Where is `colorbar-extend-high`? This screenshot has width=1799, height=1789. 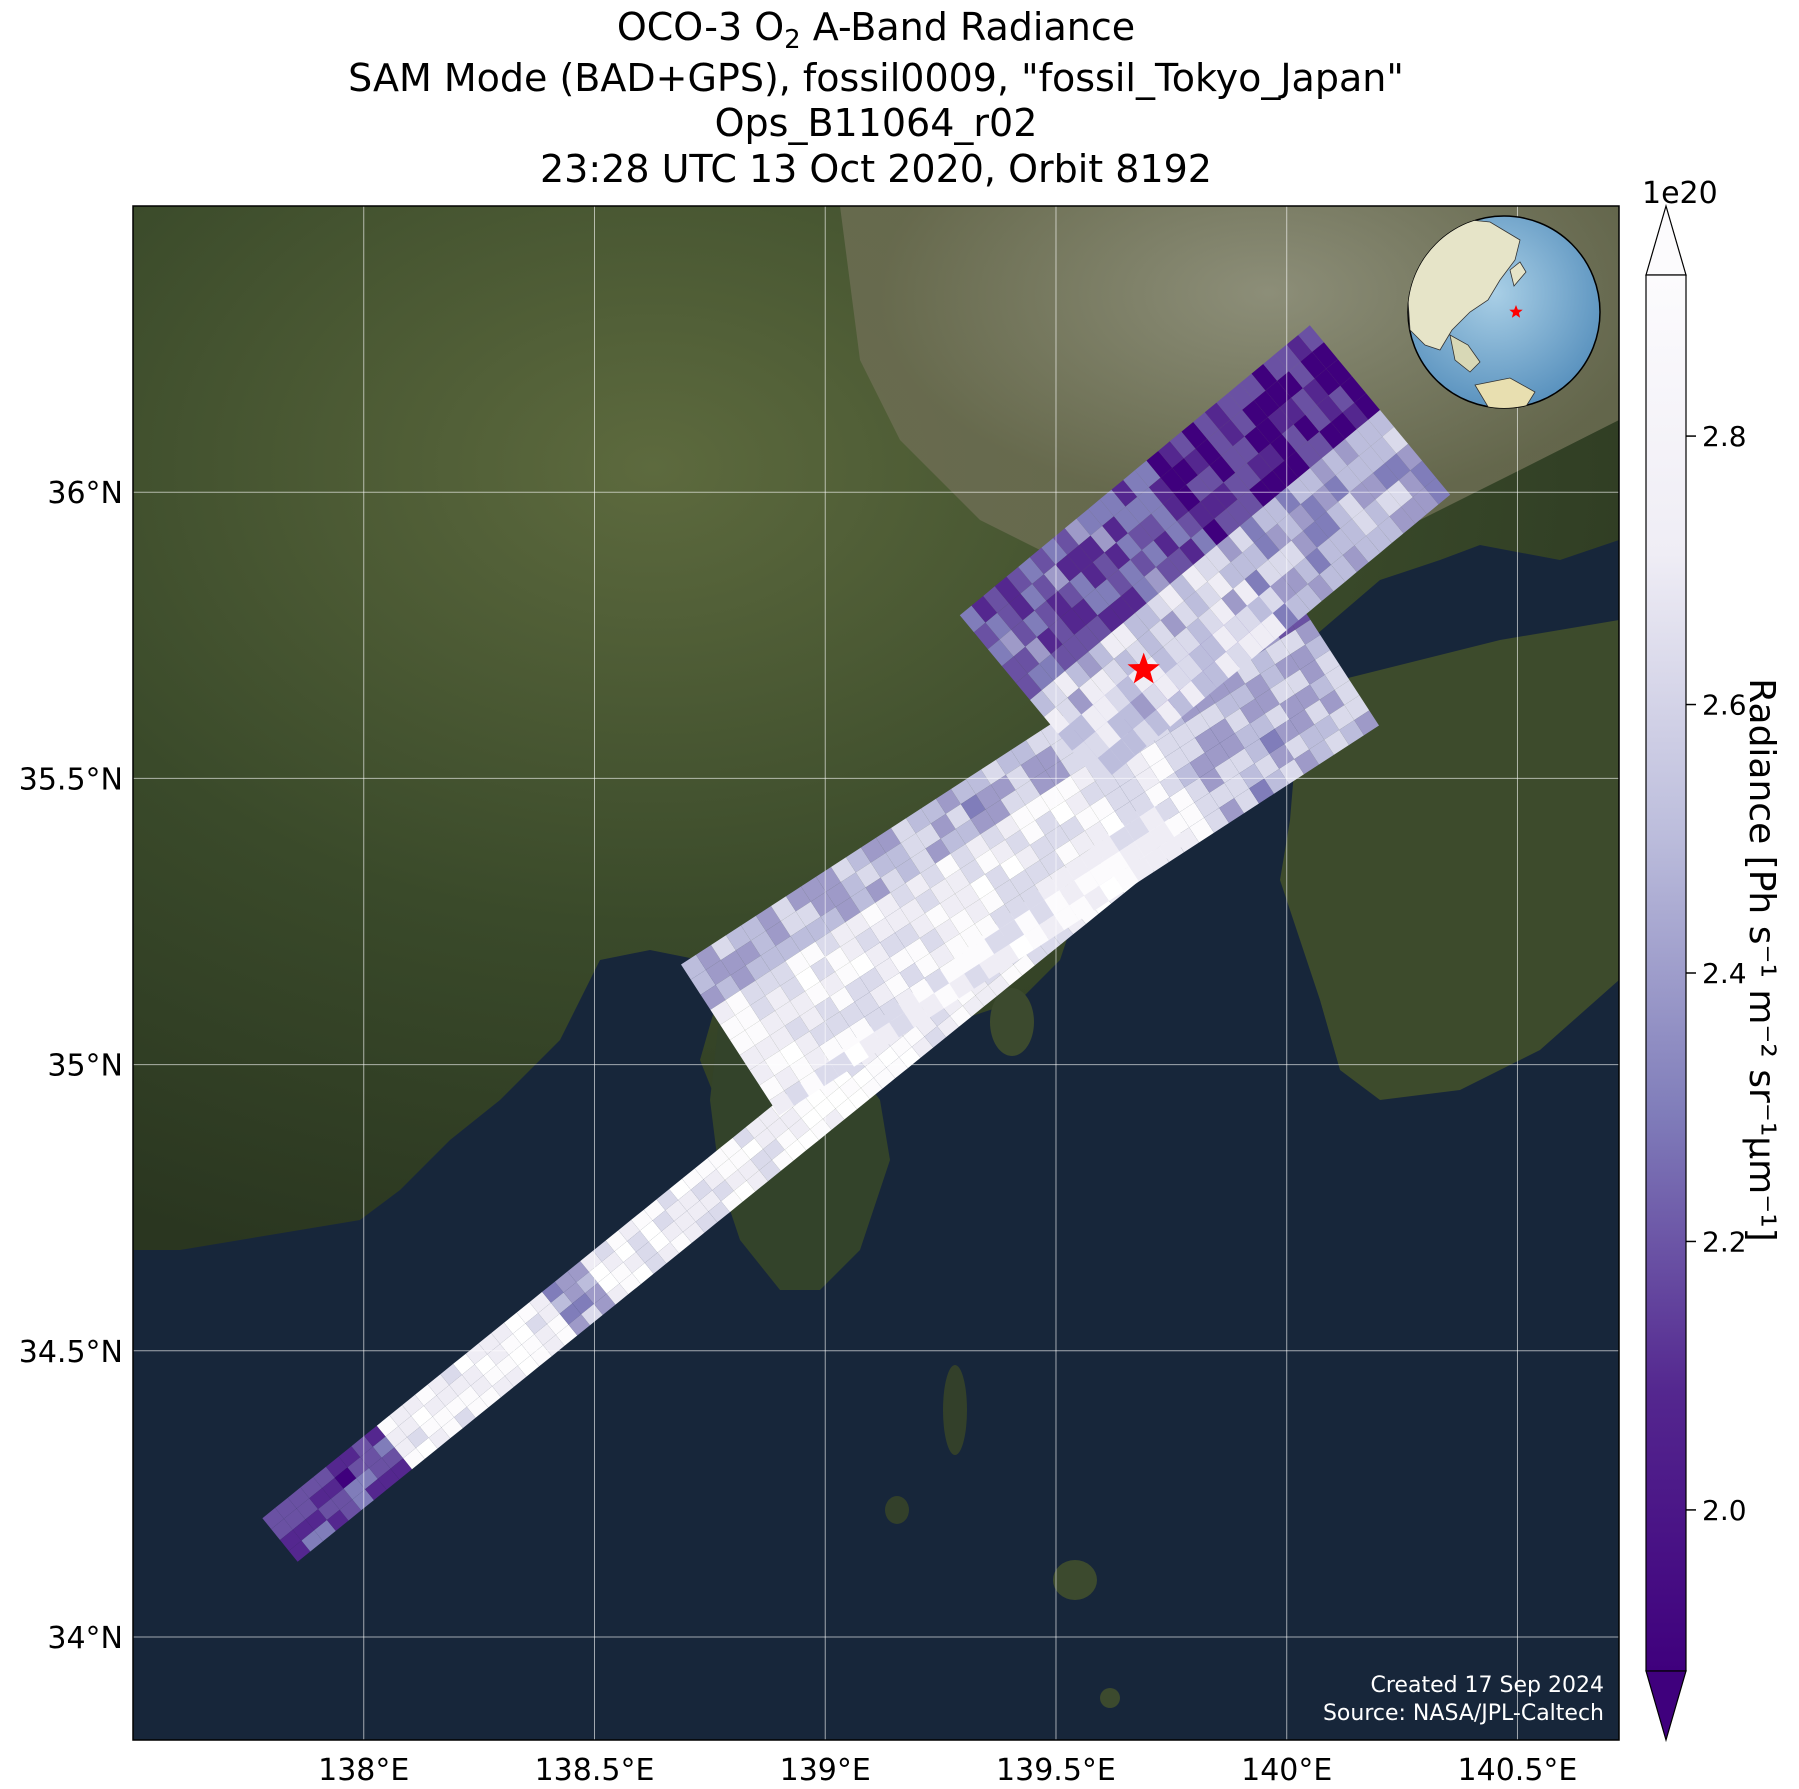
colorbar-extend-high is located at coordinates (1666, 239).